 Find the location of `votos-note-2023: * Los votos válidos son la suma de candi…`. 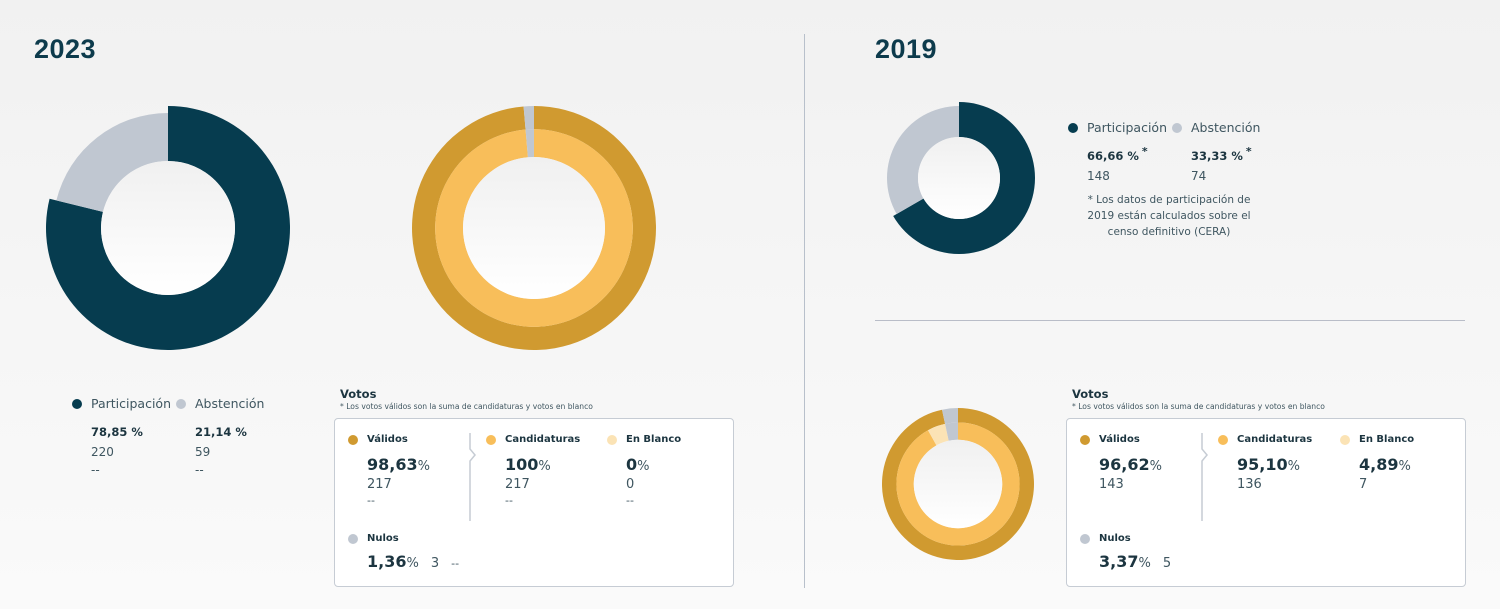

votos-note-2023: * Los votos válidos son la suma de candi… is located at coordinates (466, 406).